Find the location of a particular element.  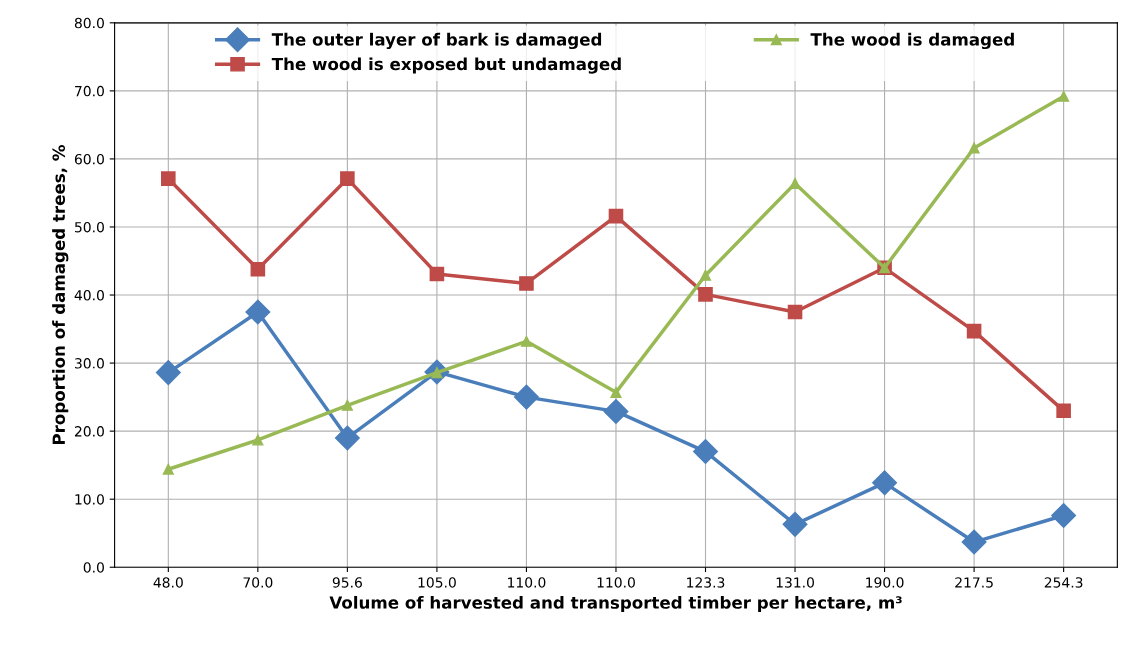

x-tick-label: 105.0 is located at coordinates (437, 582).